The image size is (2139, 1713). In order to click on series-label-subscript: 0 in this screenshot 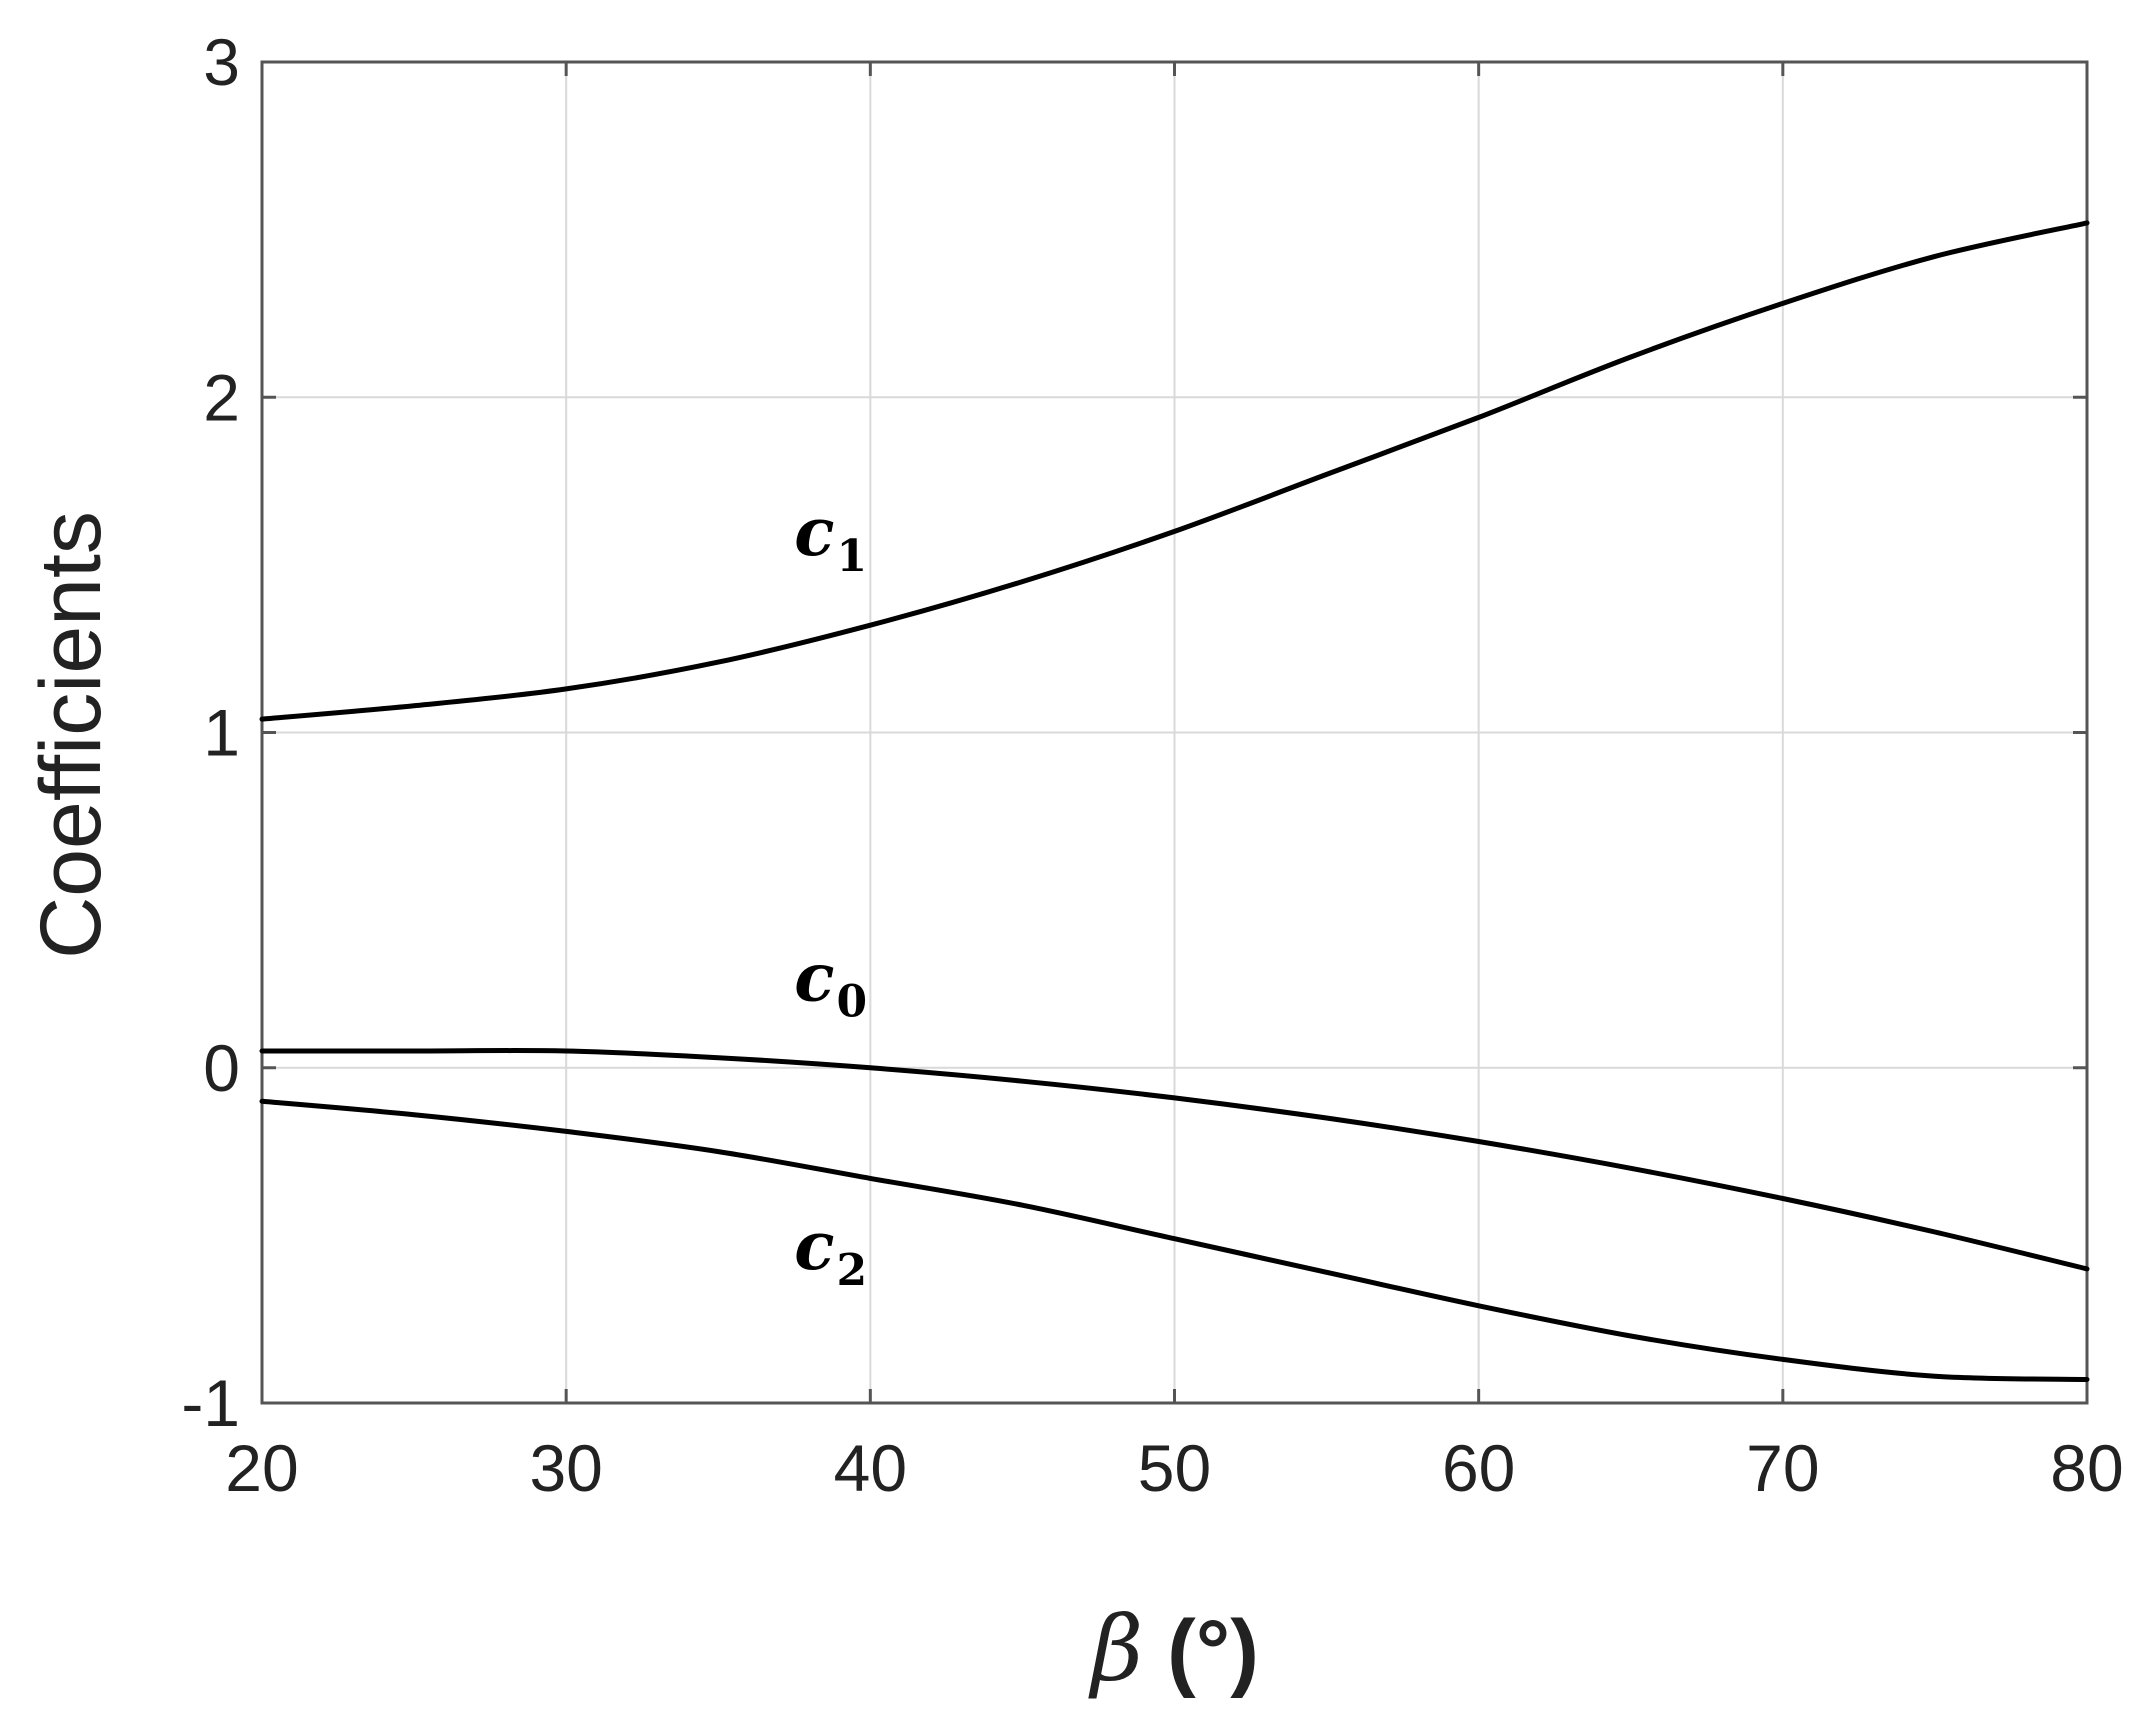, I will do `click(851, 1002)`.